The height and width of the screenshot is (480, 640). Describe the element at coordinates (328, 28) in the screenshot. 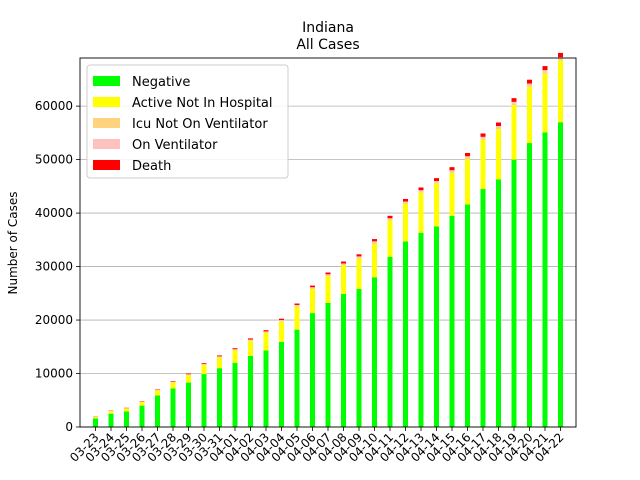

I see `chart-title: Indiana` at that location.